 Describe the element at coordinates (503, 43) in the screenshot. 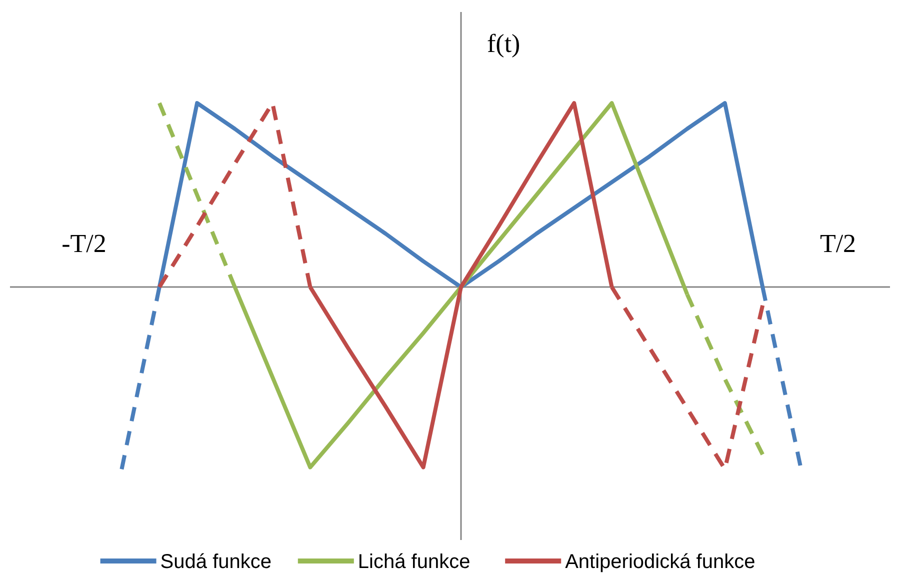

I see `y-axis-title: f(t)` at that location.